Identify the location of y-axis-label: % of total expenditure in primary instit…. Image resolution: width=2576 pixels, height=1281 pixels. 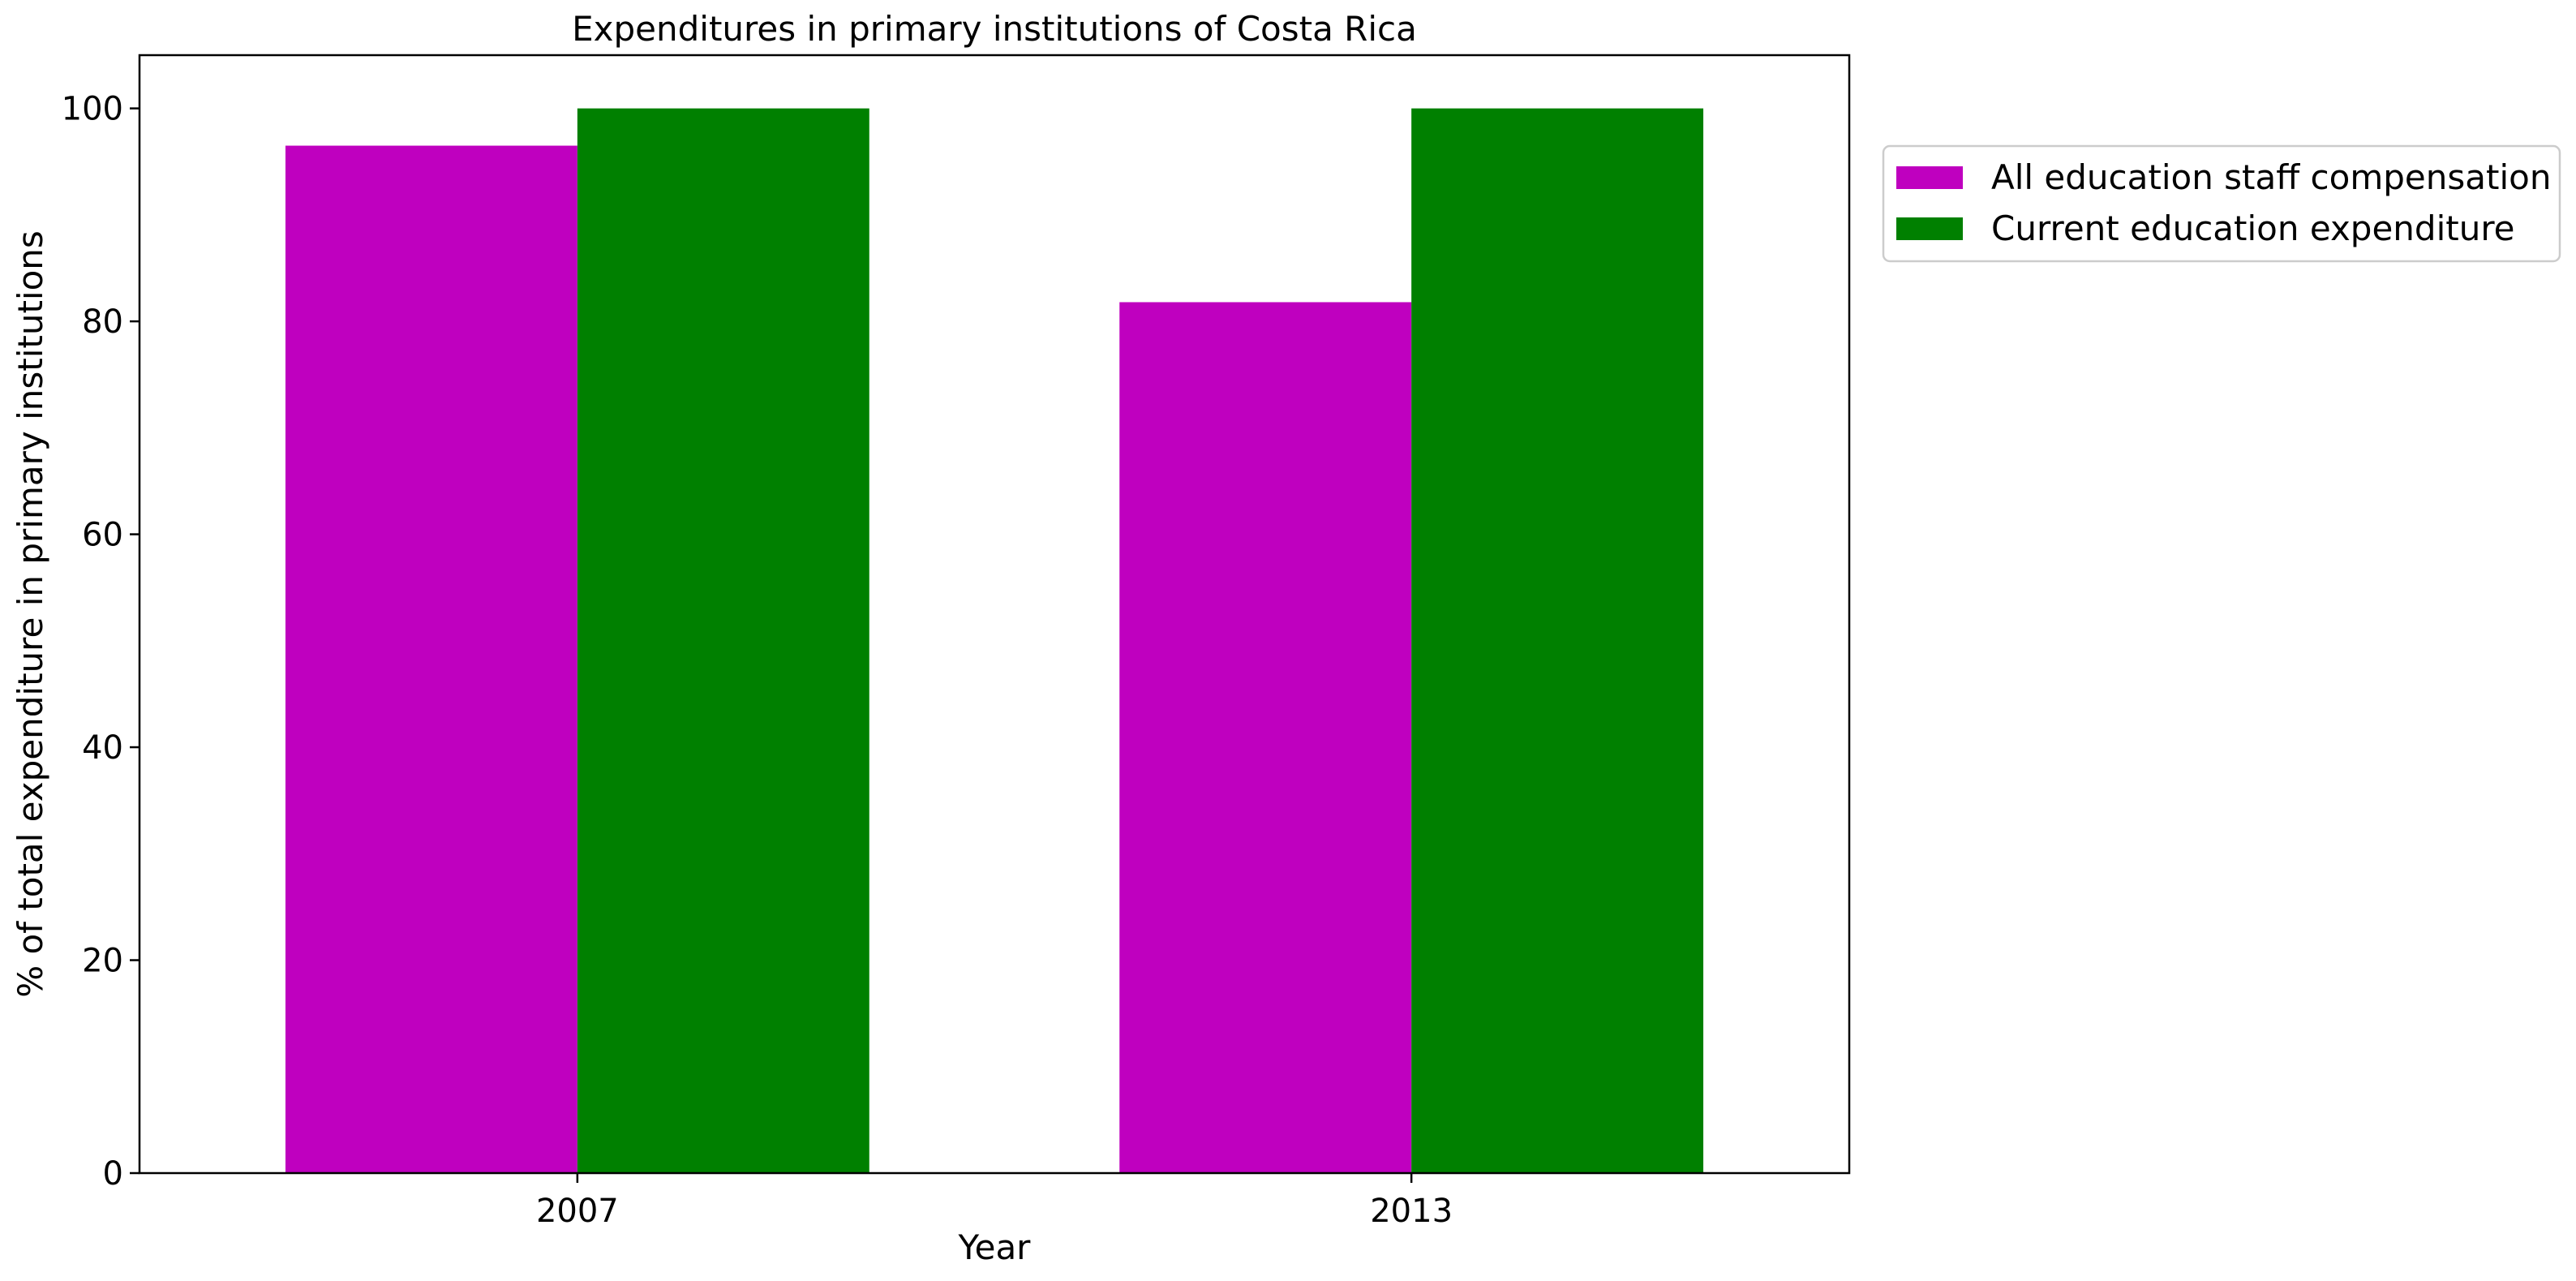
(30, 614).